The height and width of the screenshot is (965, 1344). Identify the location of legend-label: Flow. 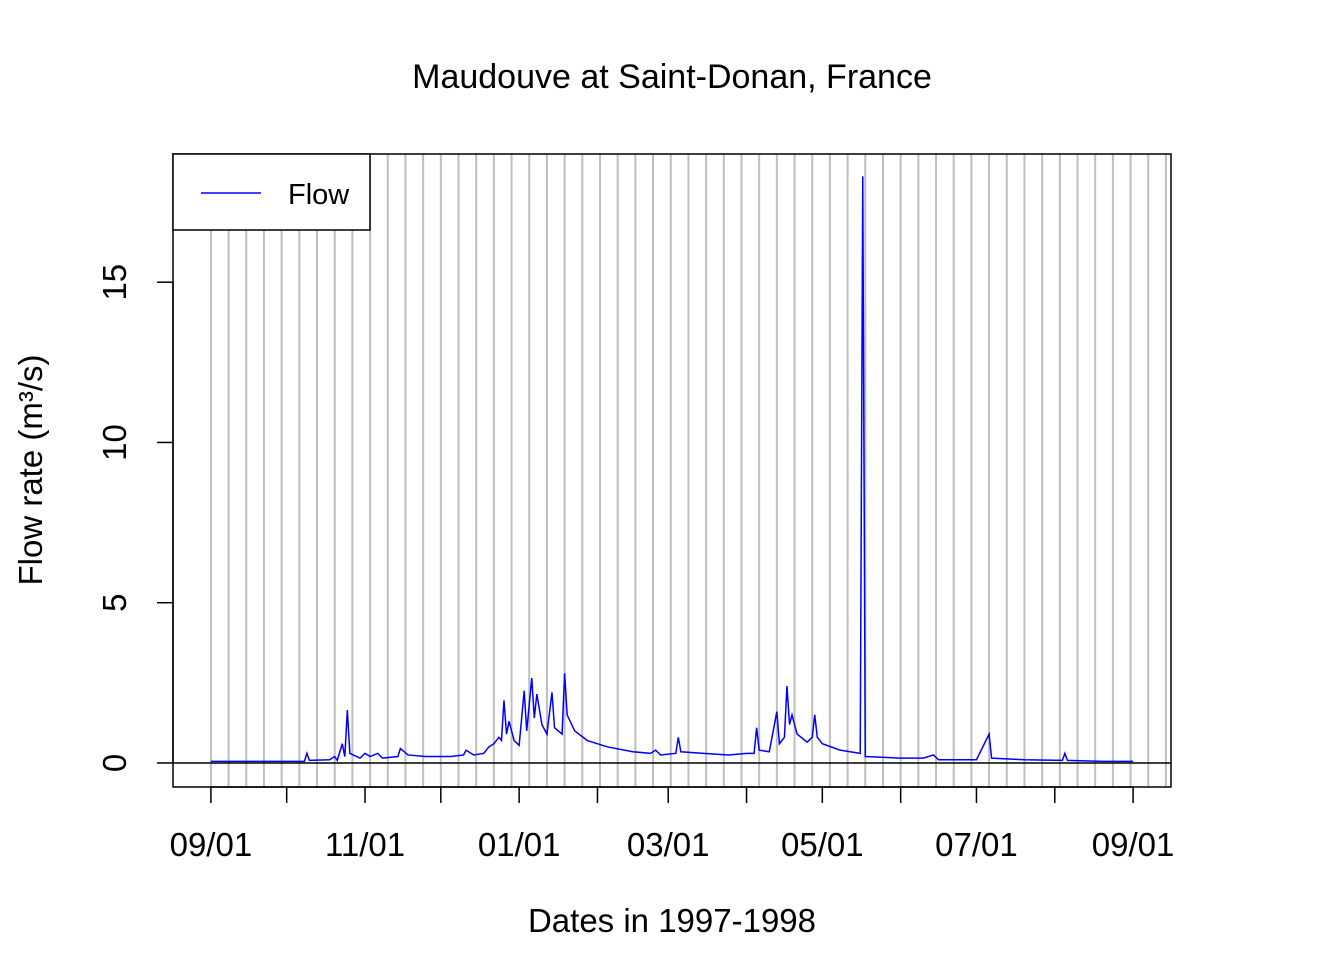
(319, 195).